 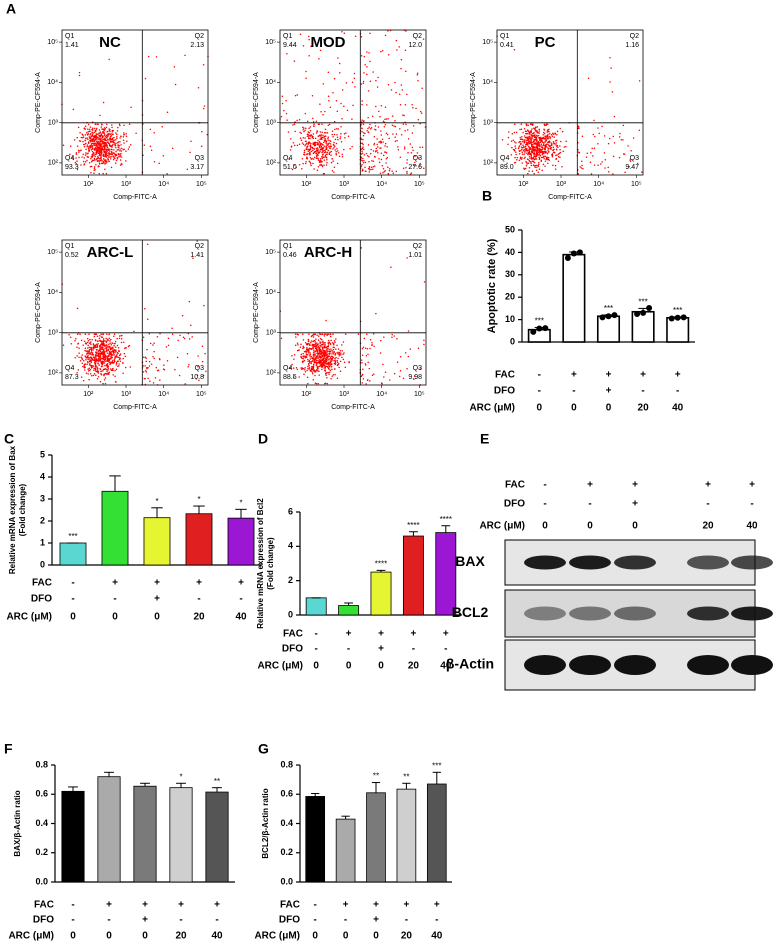 What do you see at coordinates (376, 776) in the screenshot?
I see `significance: **` at bounding box center [376, 776].